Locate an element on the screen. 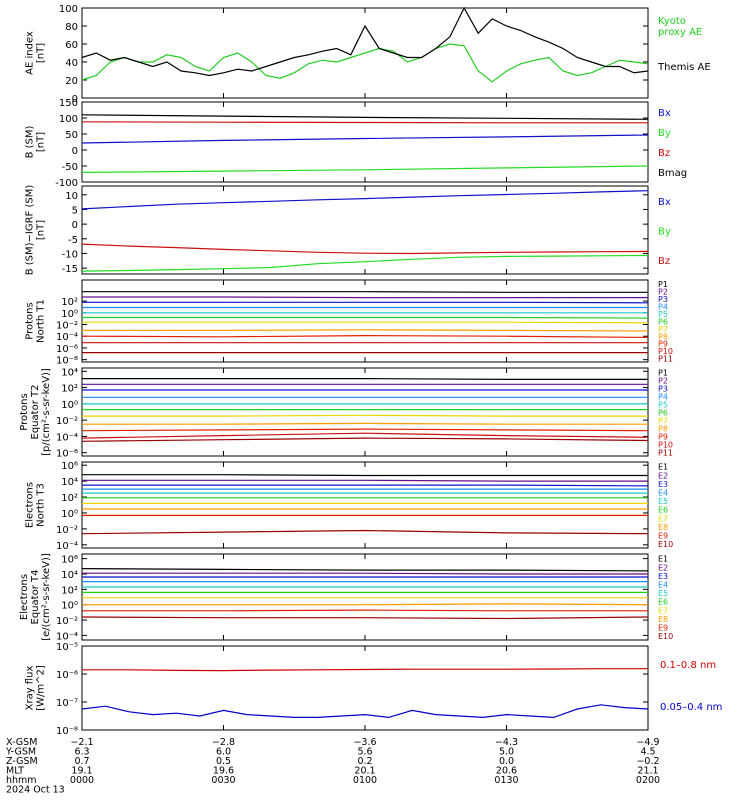 The width and height of the screenshot is (750, 800). y-tick-label: -5 is located at coordinates (73, 240).